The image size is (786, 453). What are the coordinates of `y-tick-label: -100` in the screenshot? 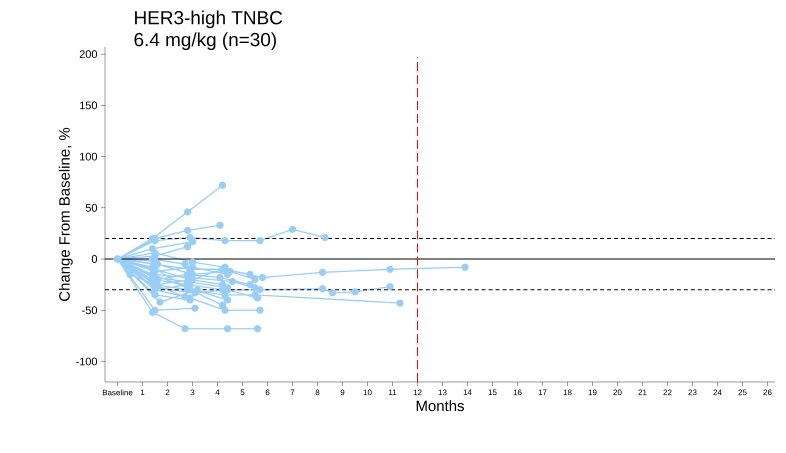 It's located at (87, 362).